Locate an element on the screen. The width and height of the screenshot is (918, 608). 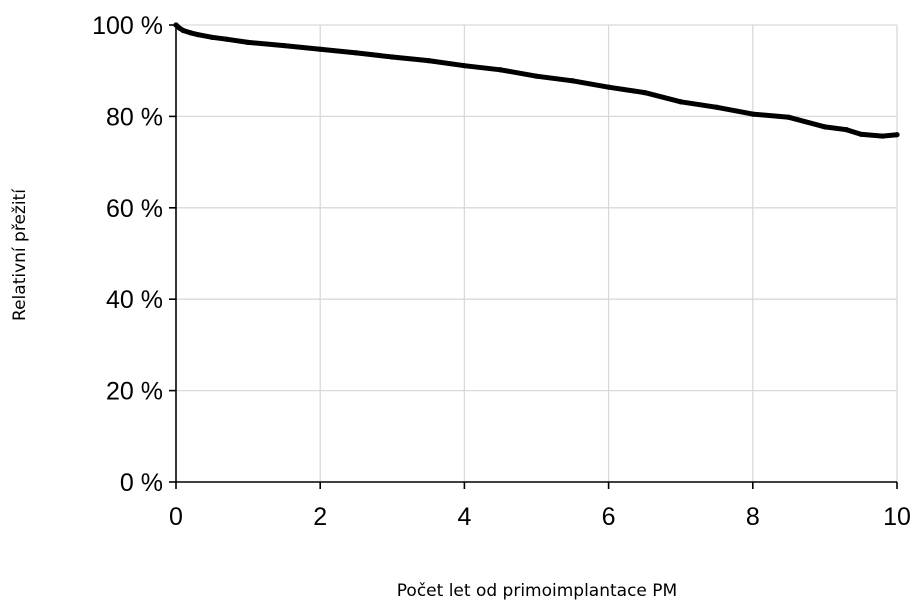
y-tick-label-20: 20 % is located at coordinates (134, 392).